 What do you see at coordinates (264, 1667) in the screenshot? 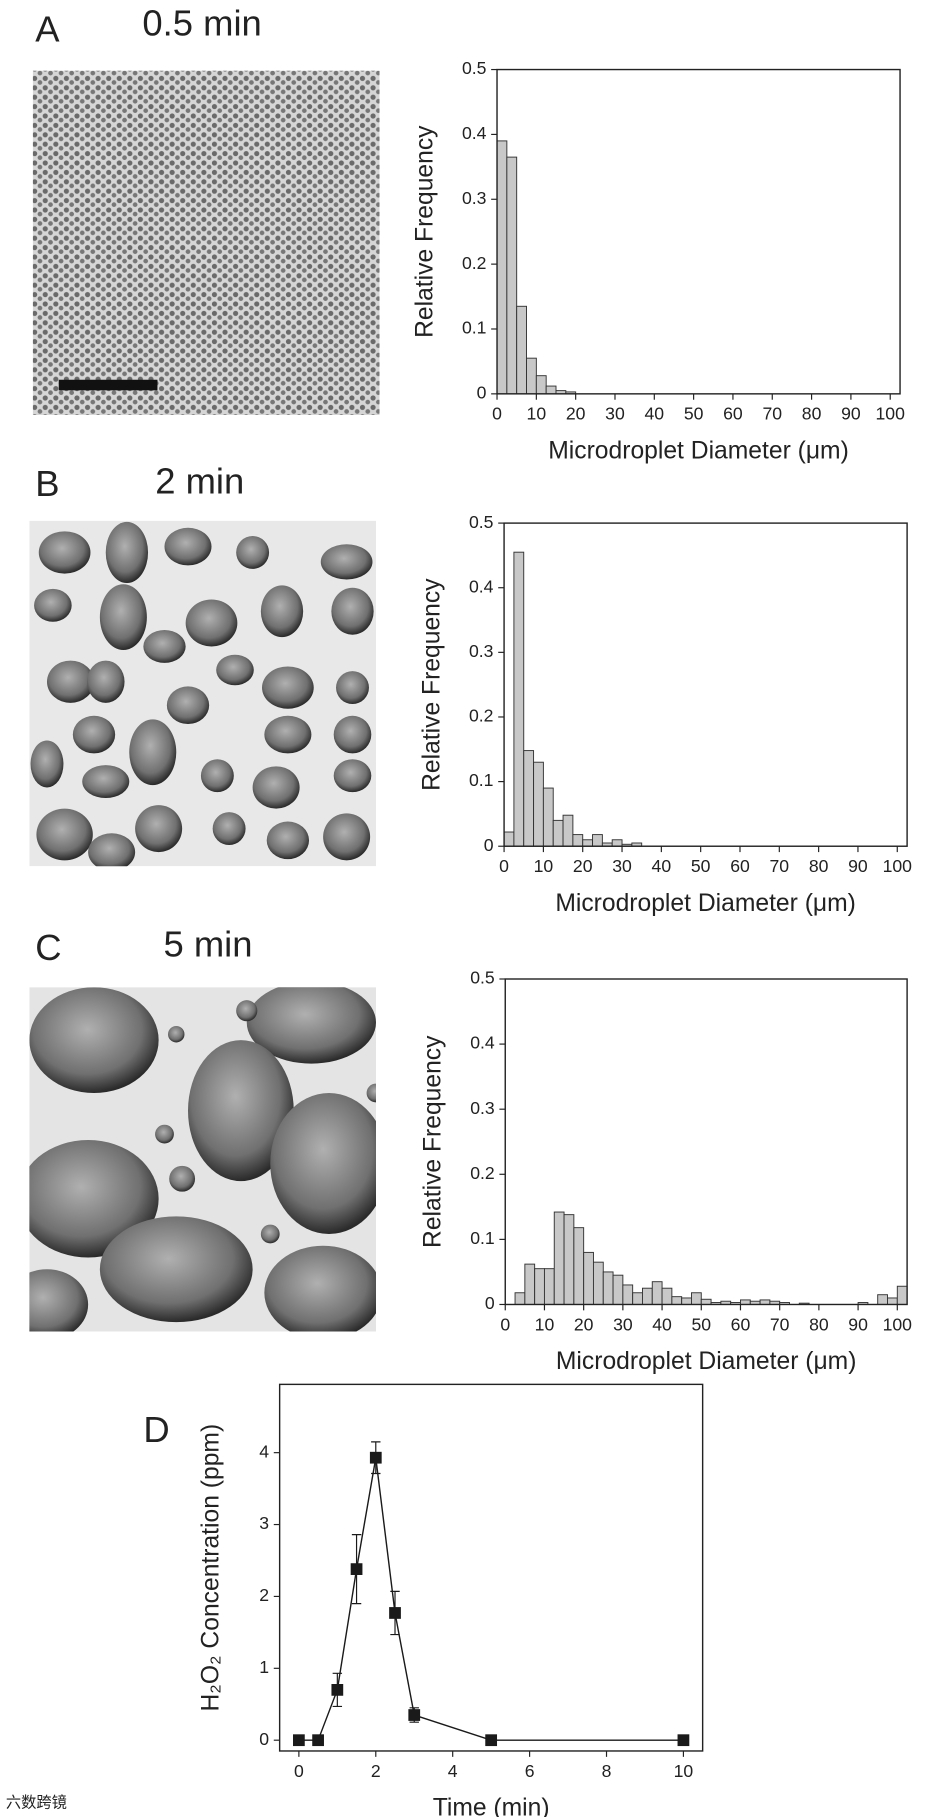
I see `y-tick-label: 1` at bounding box center [264, 1667].